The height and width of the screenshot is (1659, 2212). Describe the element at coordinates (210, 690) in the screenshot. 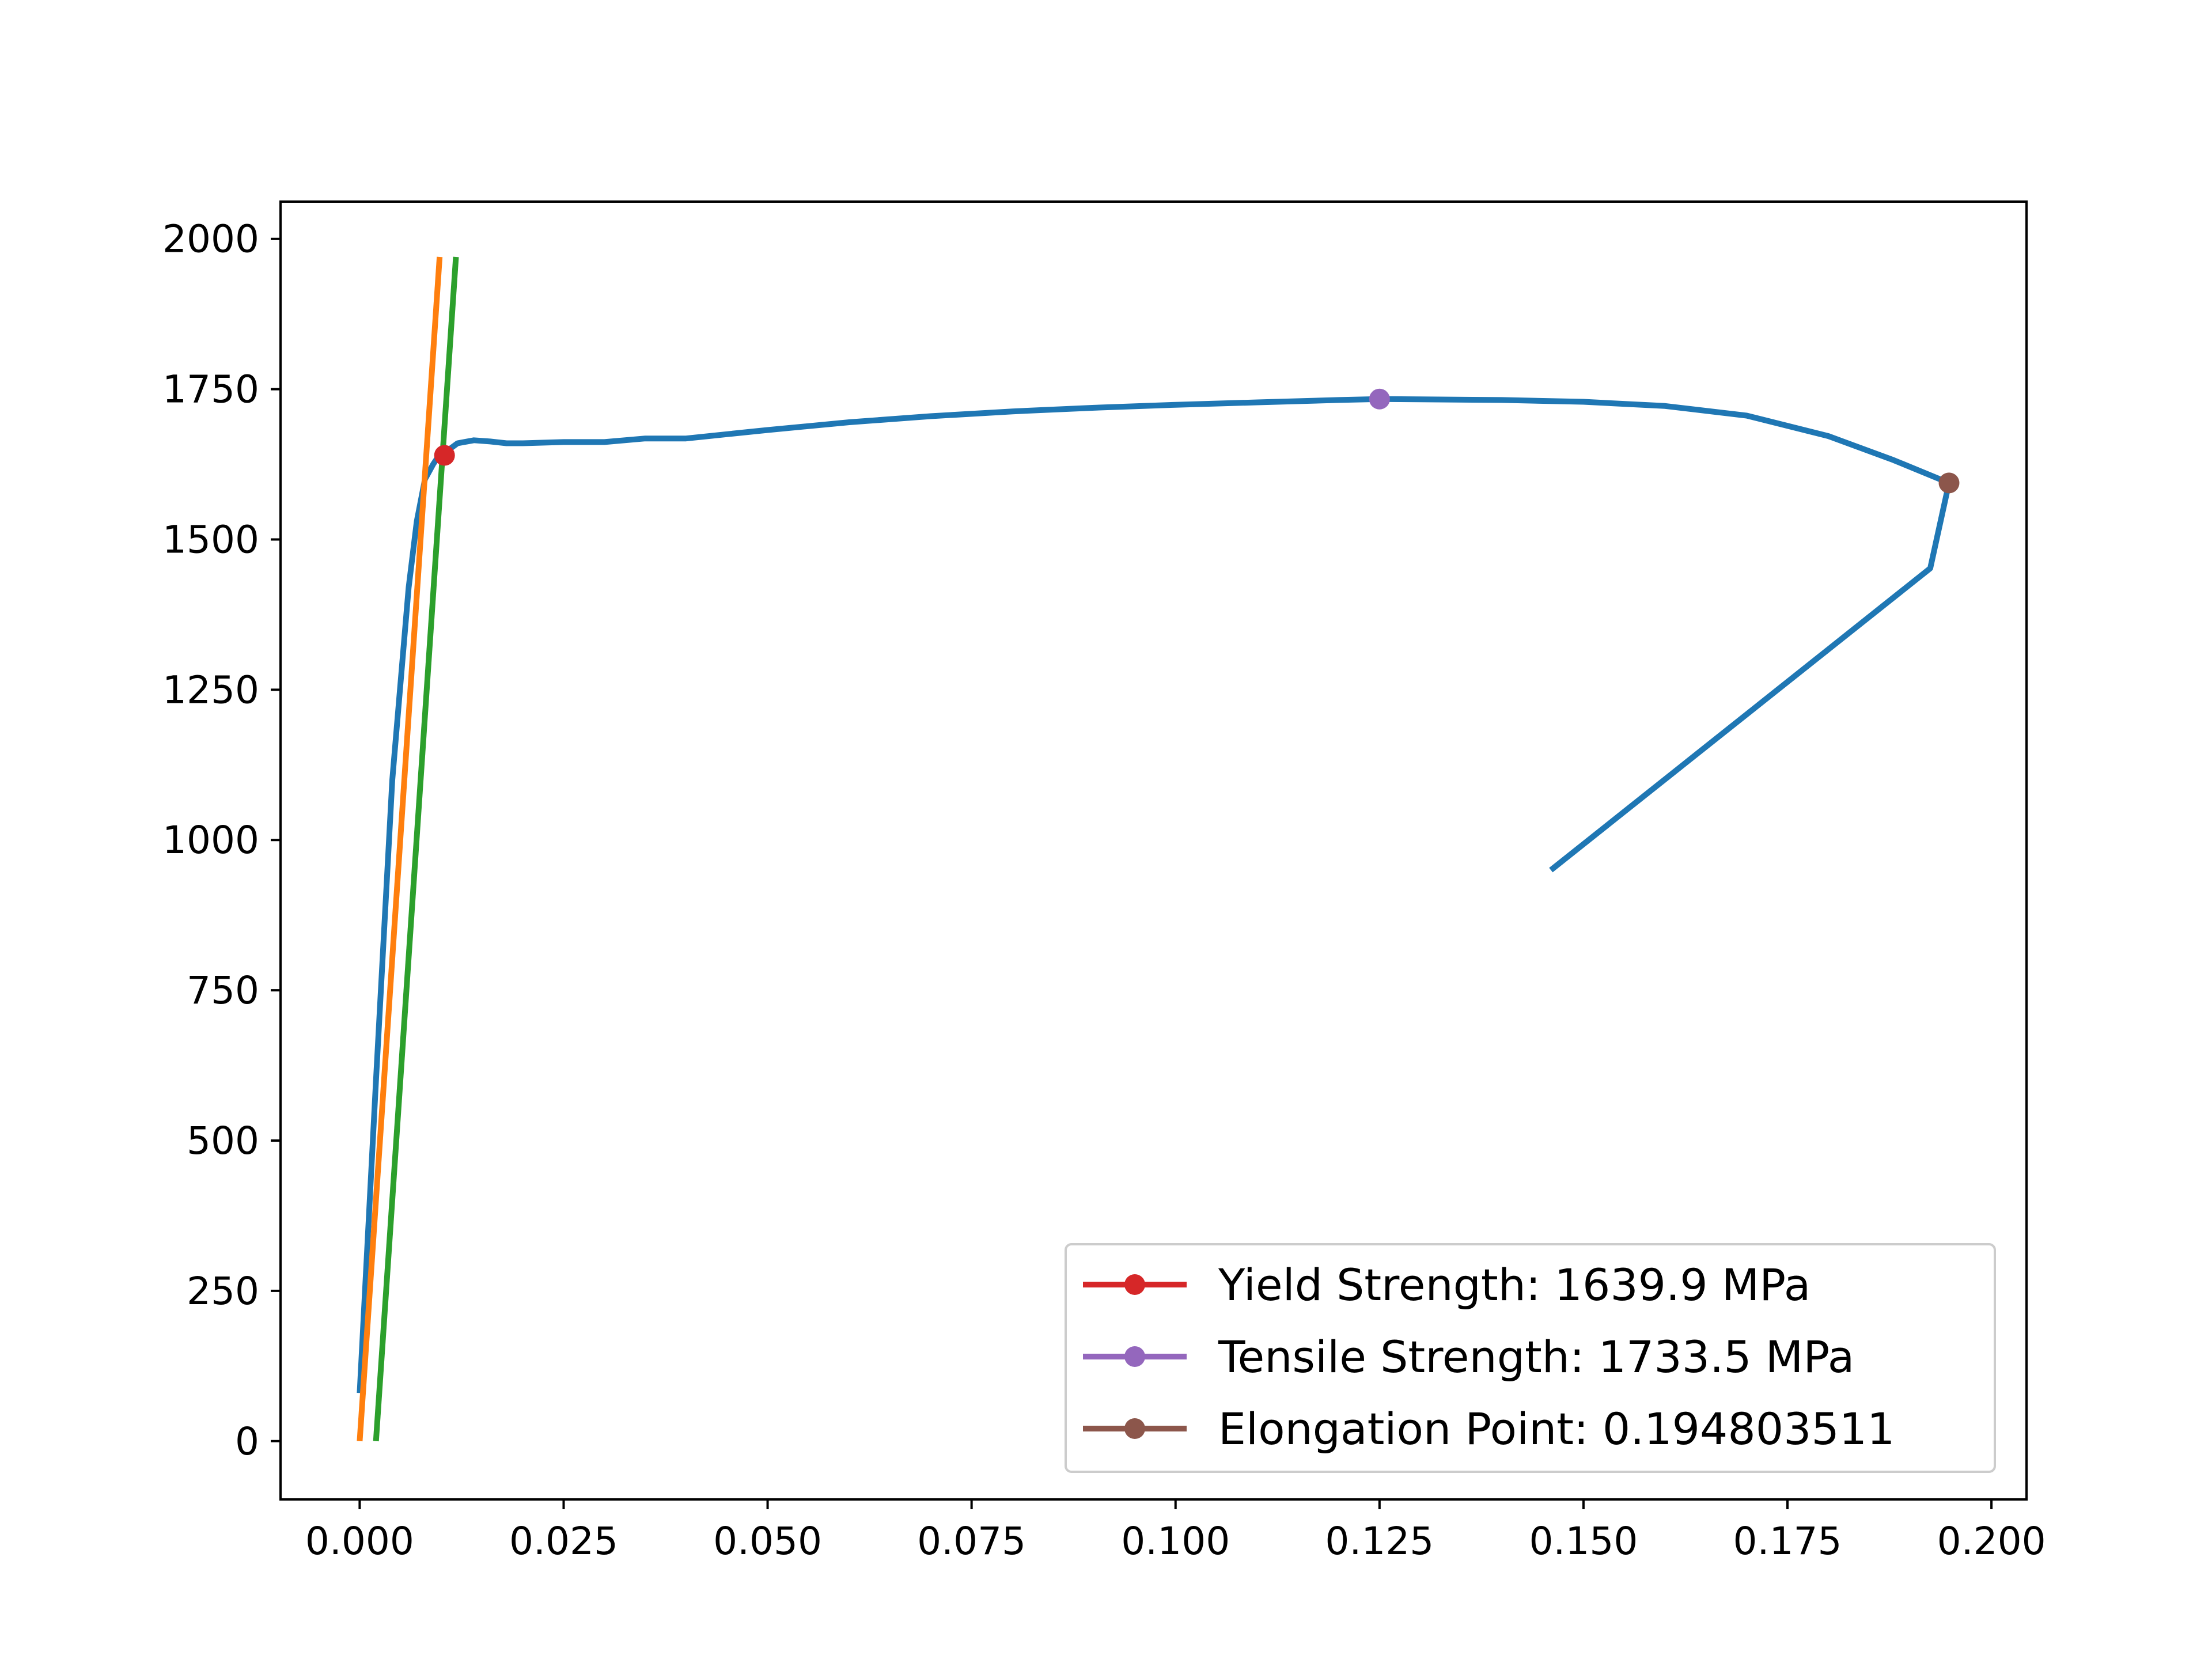

I see `y-tick-label: 1250` at that location.